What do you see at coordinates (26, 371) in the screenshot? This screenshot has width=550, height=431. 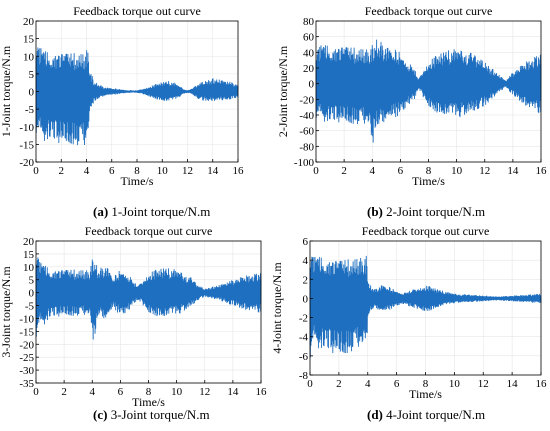 I see `y-tick-label: -30` at bounding box center [26, 371].